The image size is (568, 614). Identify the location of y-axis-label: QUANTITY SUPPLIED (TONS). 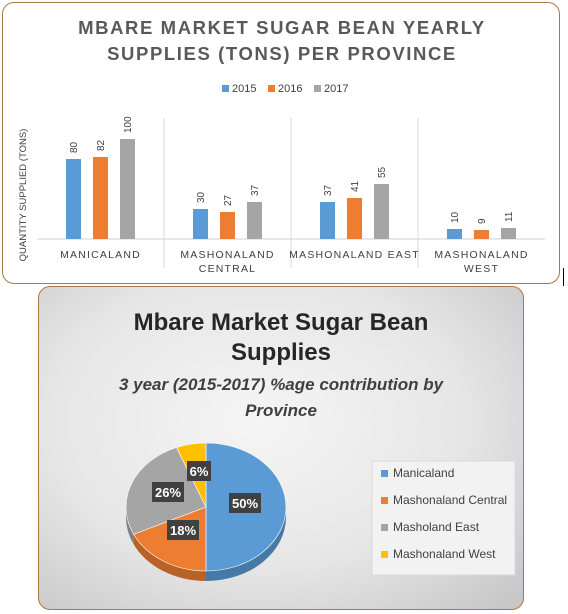
(23, 195).